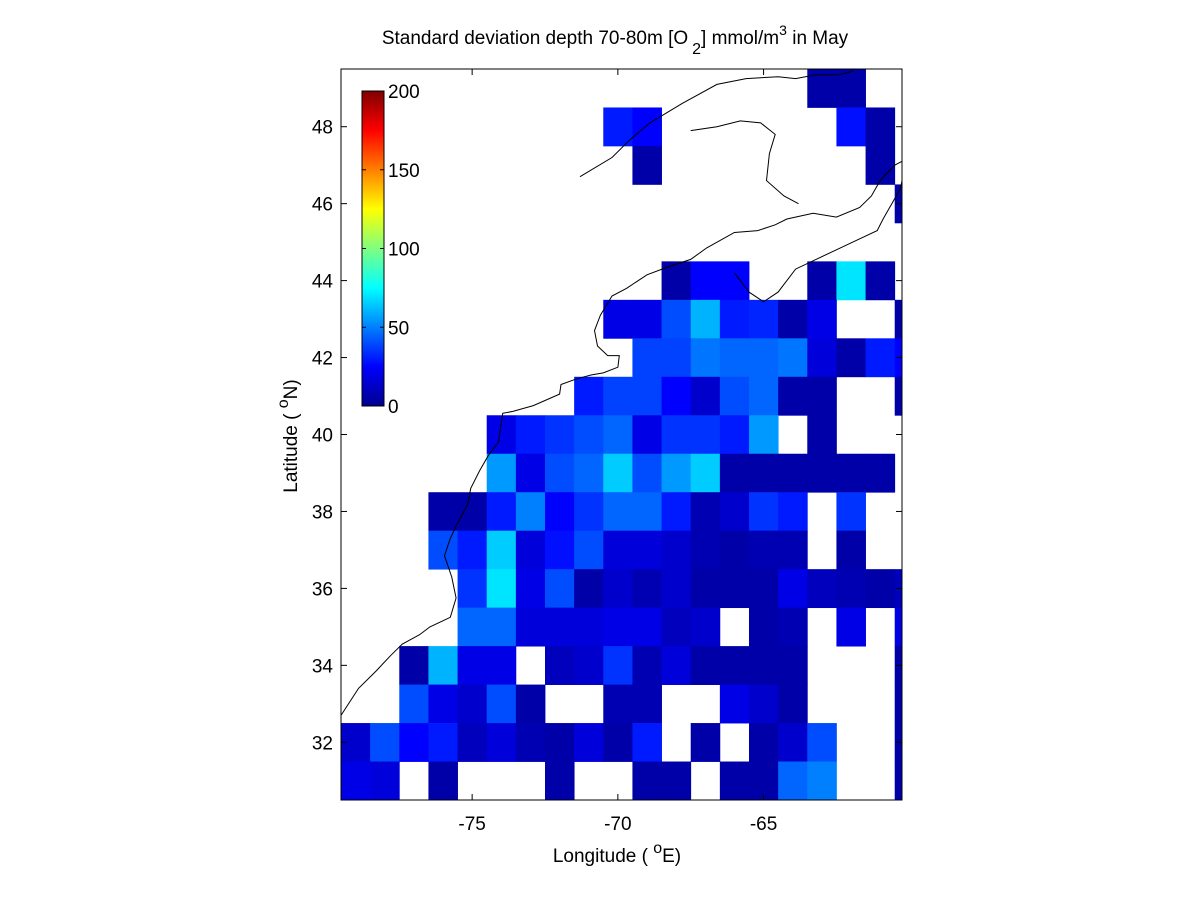 This screenshot has height=900, width=1200. Describe the element at coordinates (288, 435) in the screenshot. I see `y-axis-label: Latitude ( oN)` at that location.